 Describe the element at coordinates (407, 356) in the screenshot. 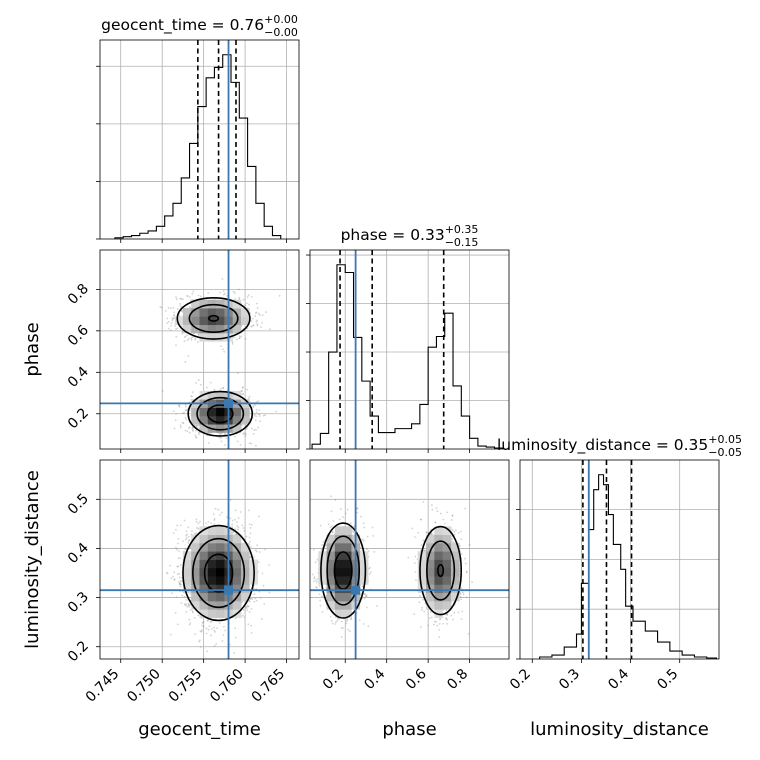

I see `histogram-bars` at that location.